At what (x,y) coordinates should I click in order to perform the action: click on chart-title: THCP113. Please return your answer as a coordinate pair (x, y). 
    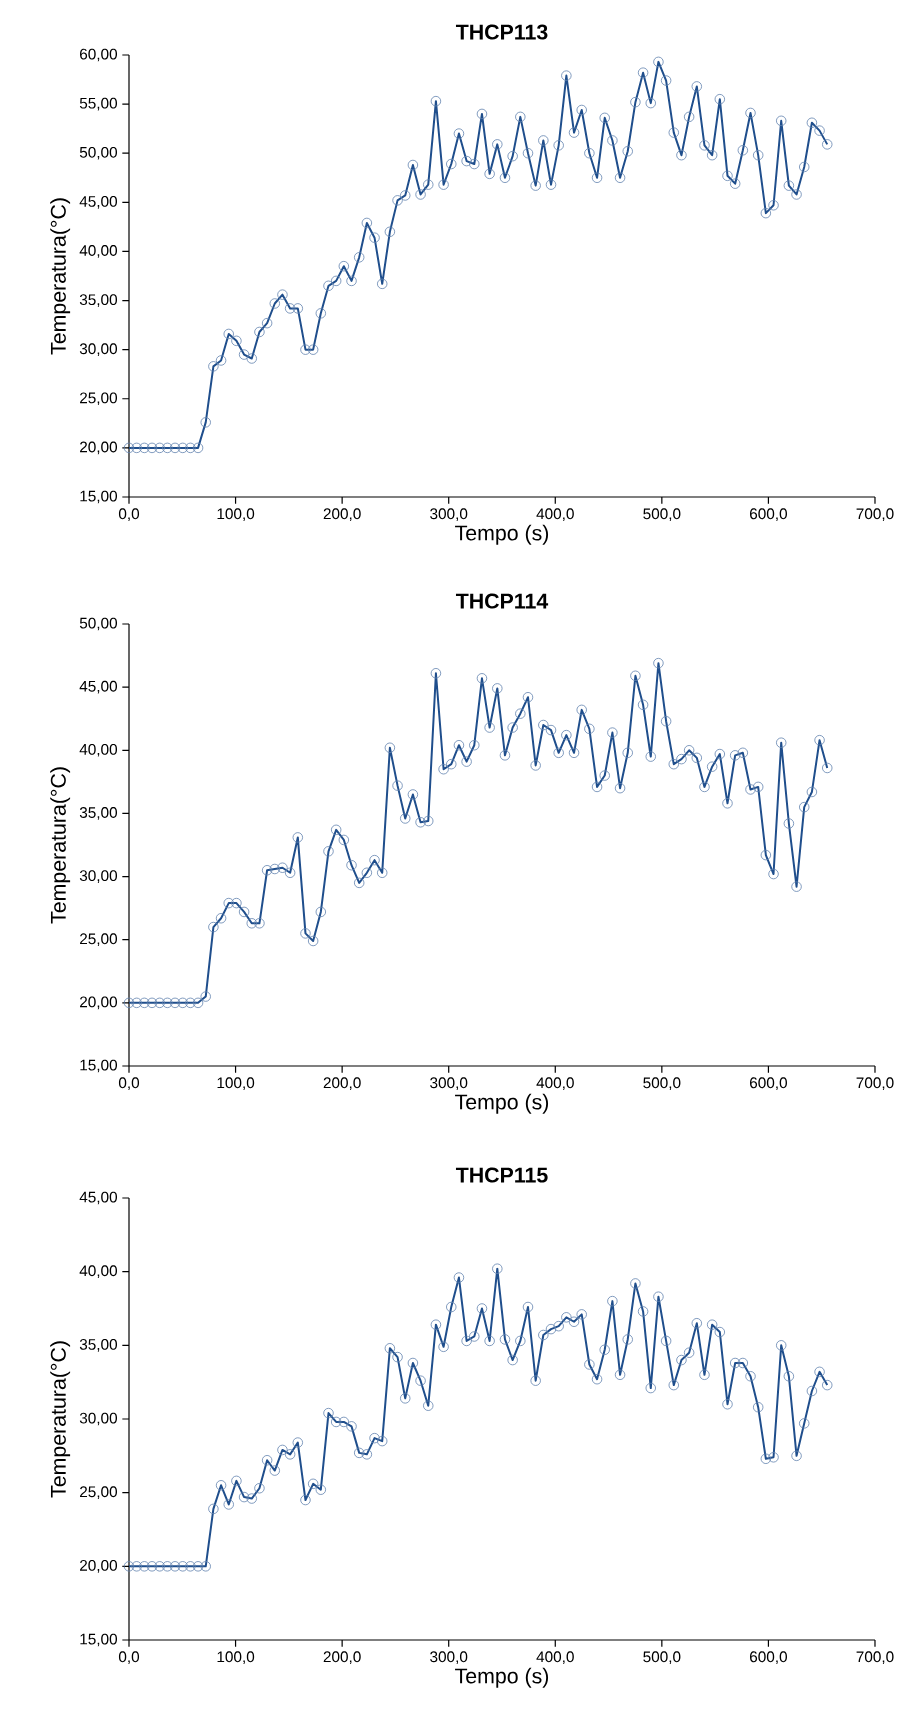
    Looking at the image, I should click on (501, 32).